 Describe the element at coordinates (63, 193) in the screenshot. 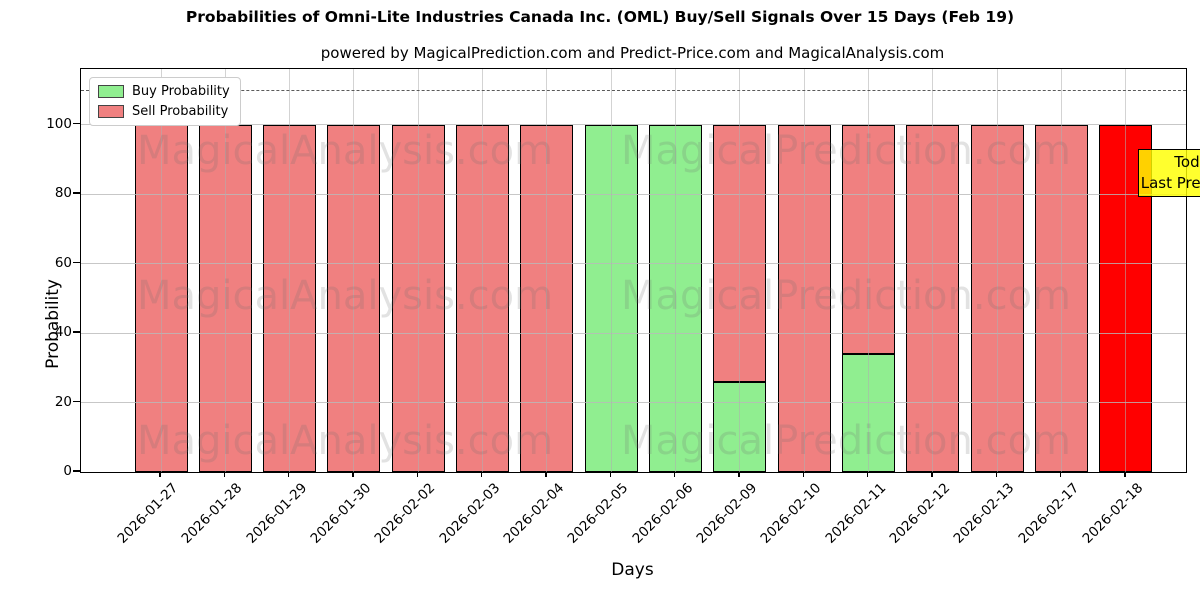

I see `y-tick-label: 80` at that location.